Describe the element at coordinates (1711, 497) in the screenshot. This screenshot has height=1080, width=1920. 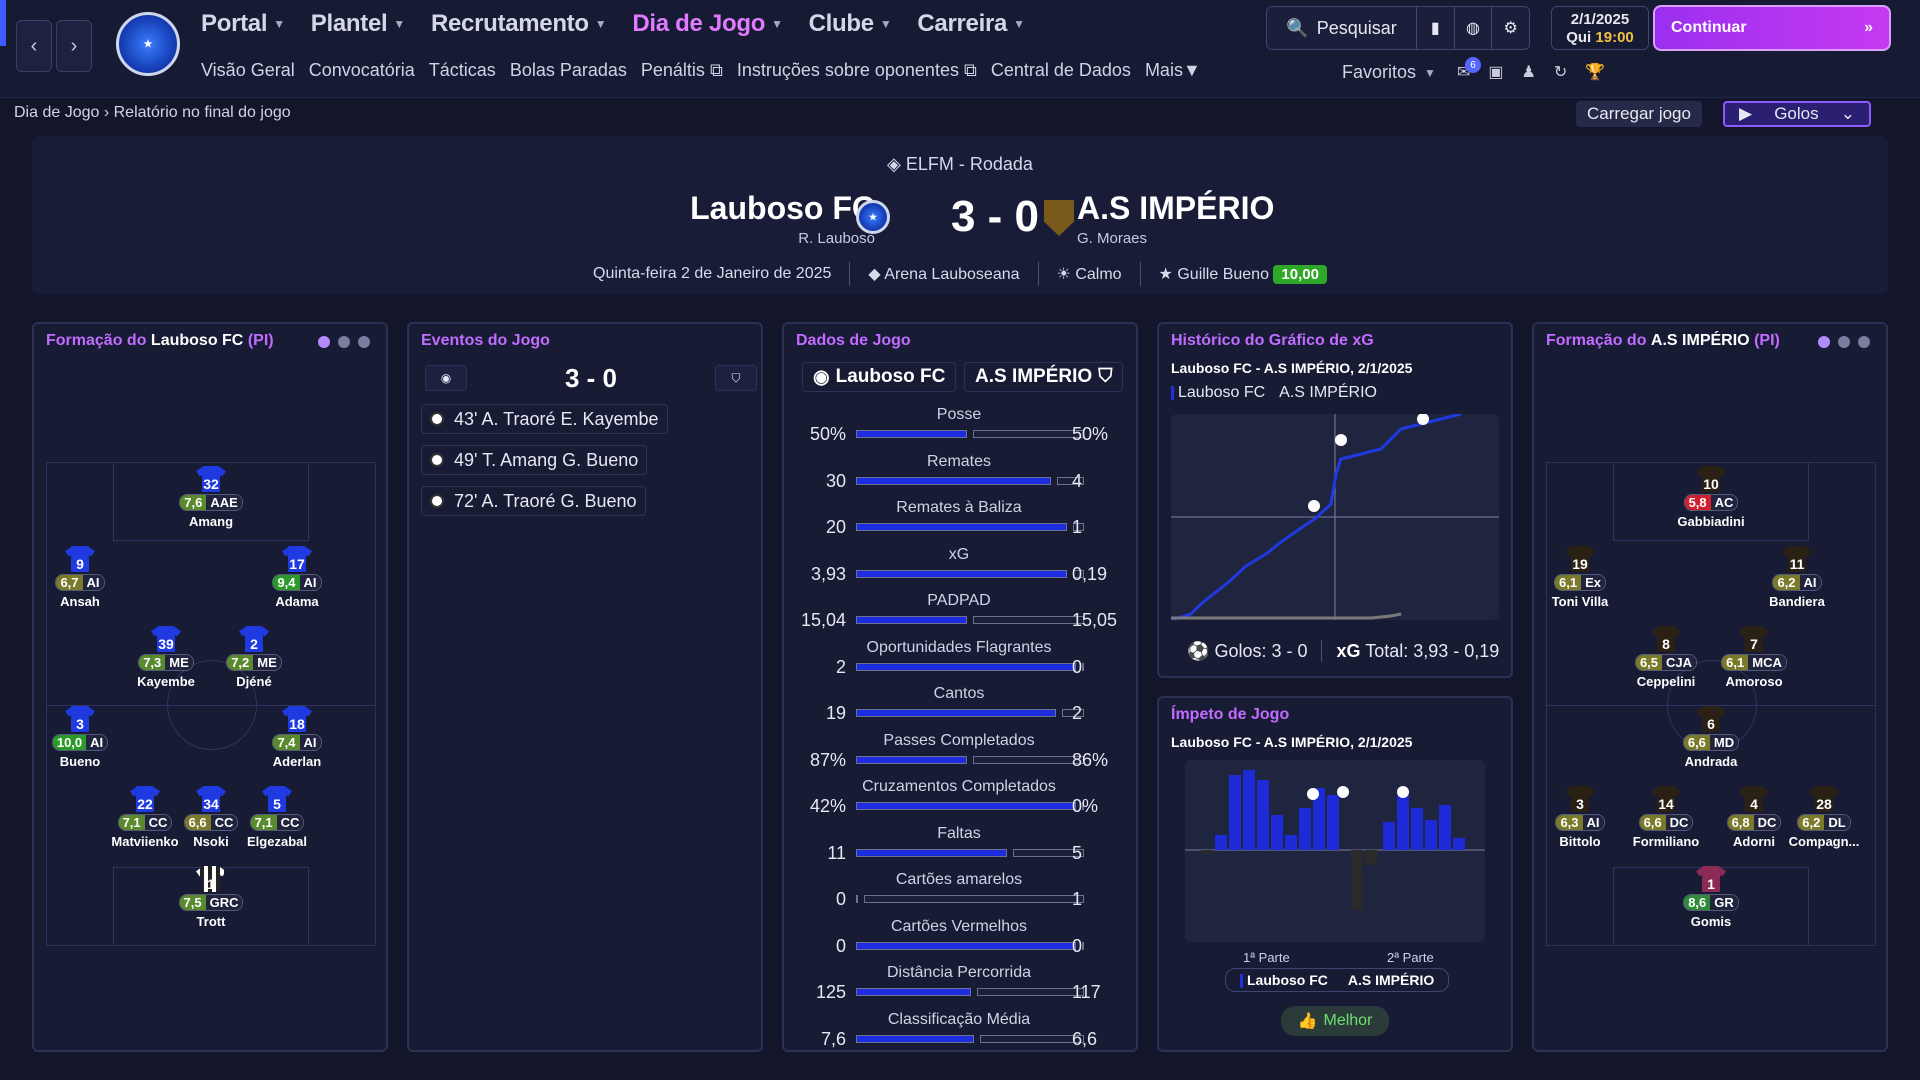
I see `player-card: 10 5,8 AC Gabbiadini` at that location.